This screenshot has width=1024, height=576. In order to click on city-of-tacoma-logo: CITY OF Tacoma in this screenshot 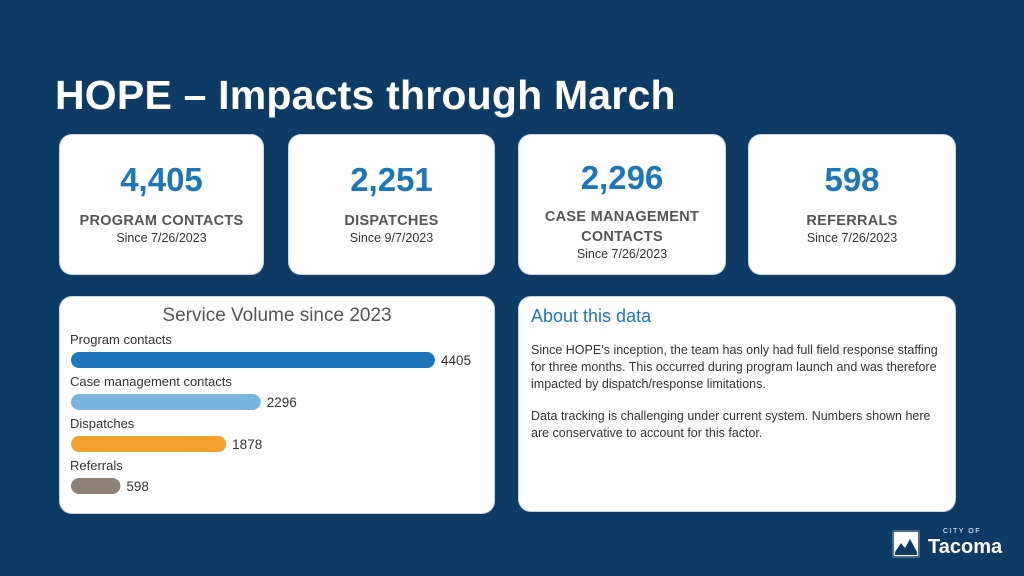, I will do `click(952, 544)`.